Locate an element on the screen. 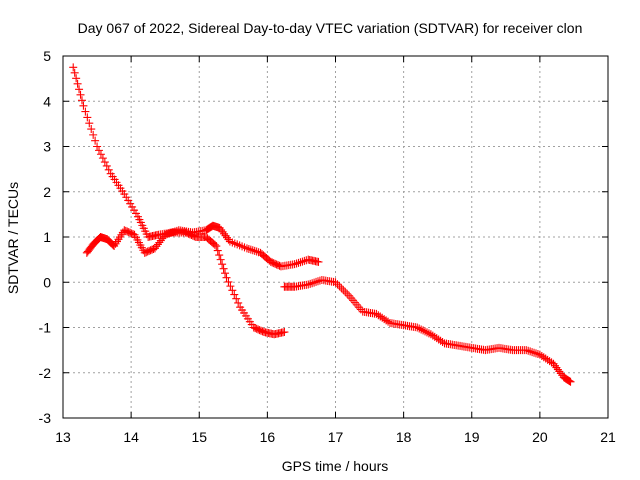 The height and width of the screenshot is (480, 640). y-tick-label: -1 is located at coordinates (45, 328).